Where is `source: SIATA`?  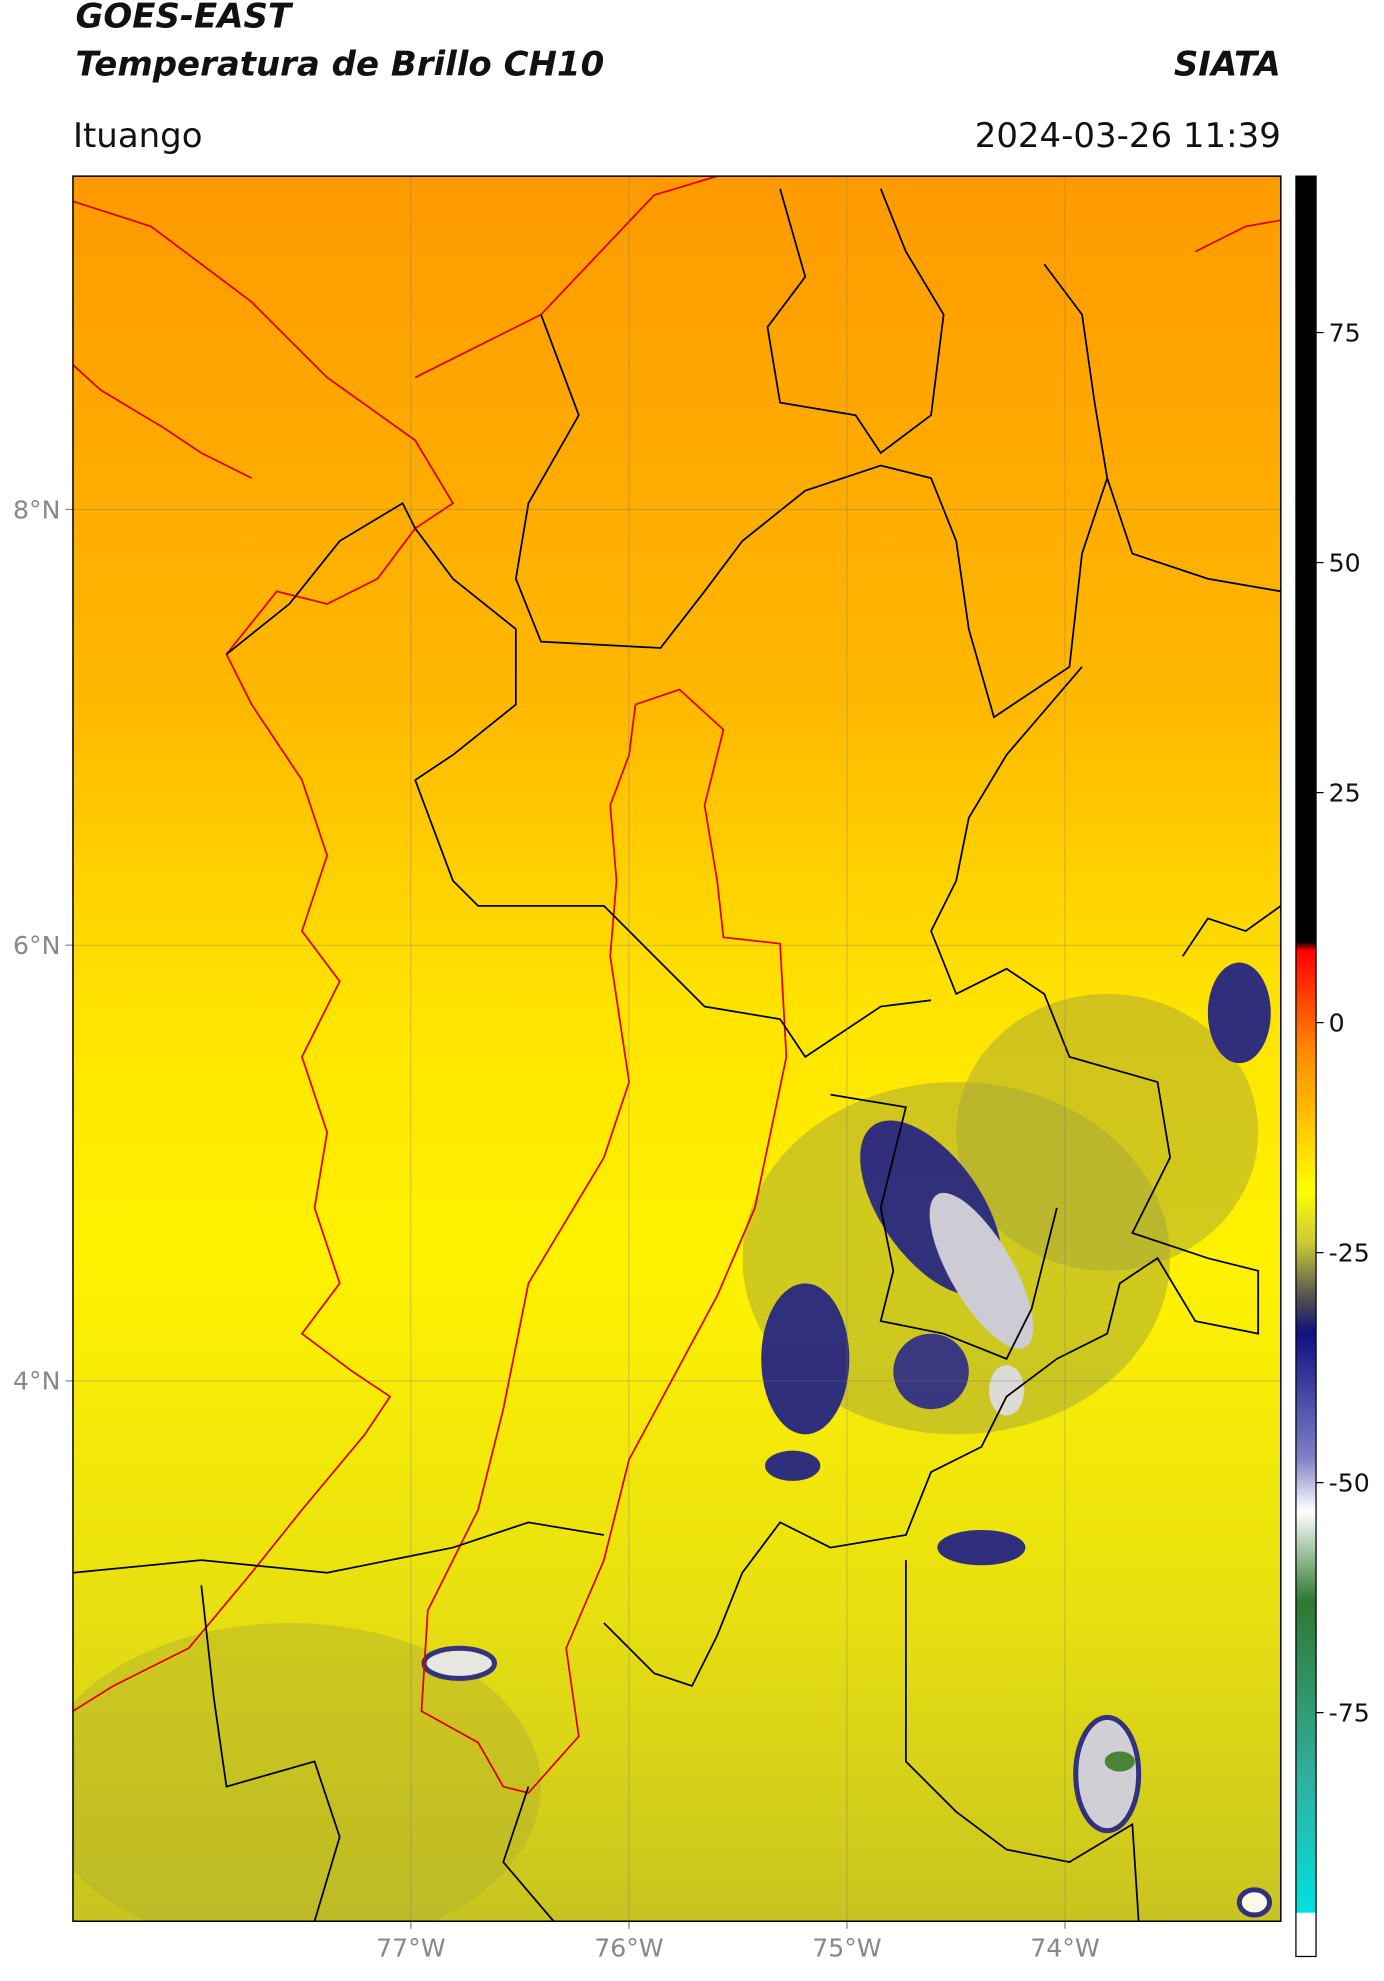
source: SIATA is located at coordinates (1227, 64).